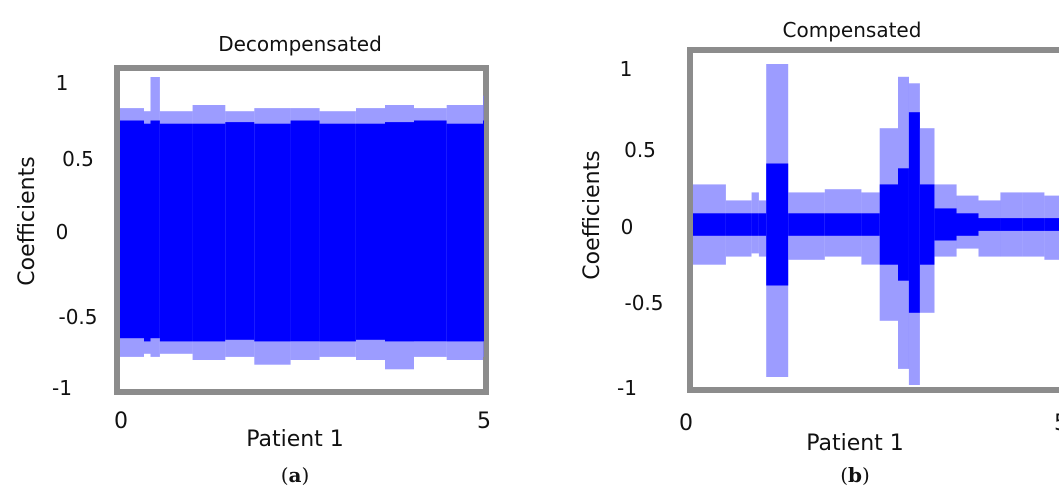 The image size is (1059, 492). What do you see at coordinates (643, 303) in the screenshot?
I see `panel-b-ytick: -0.5` at bounding box center [643, 303].